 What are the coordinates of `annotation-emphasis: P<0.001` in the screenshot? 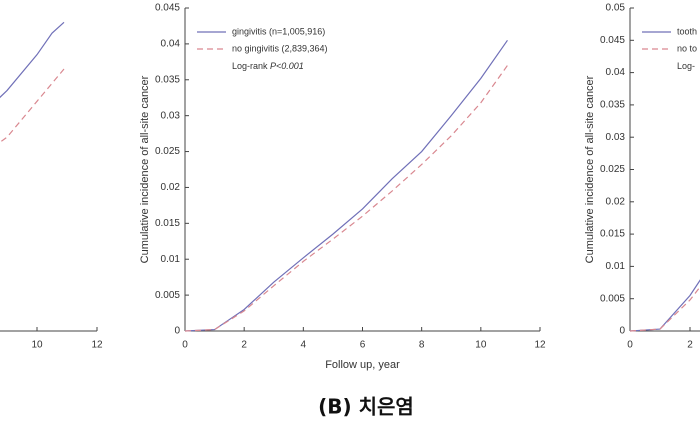 It's located at (287, 66).